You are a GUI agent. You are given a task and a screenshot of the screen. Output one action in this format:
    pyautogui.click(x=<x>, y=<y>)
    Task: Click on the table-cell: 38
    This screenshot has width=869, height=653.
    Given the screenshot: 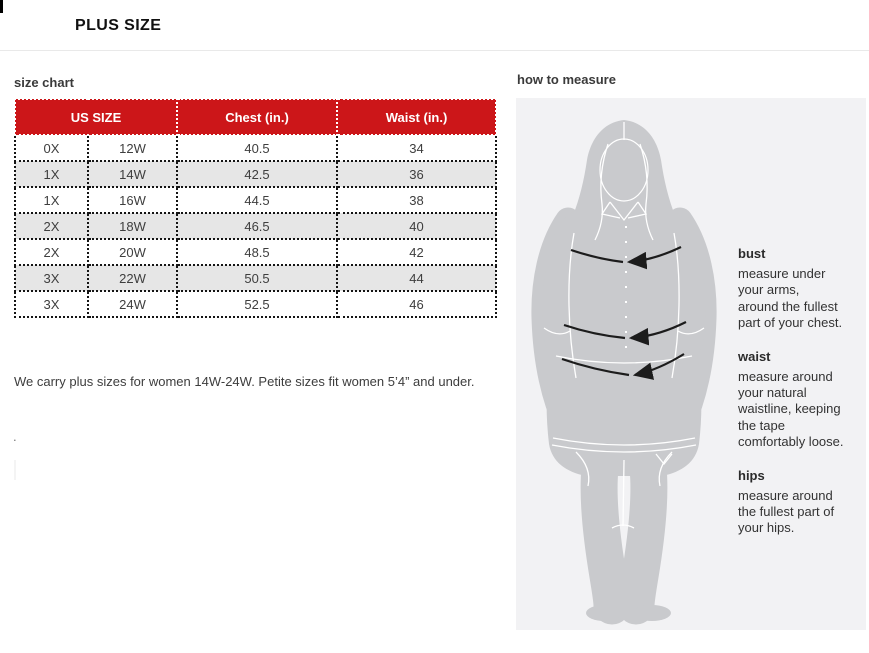 What is the action you would take?
    pyautogui.click(x=416, y=200)
    